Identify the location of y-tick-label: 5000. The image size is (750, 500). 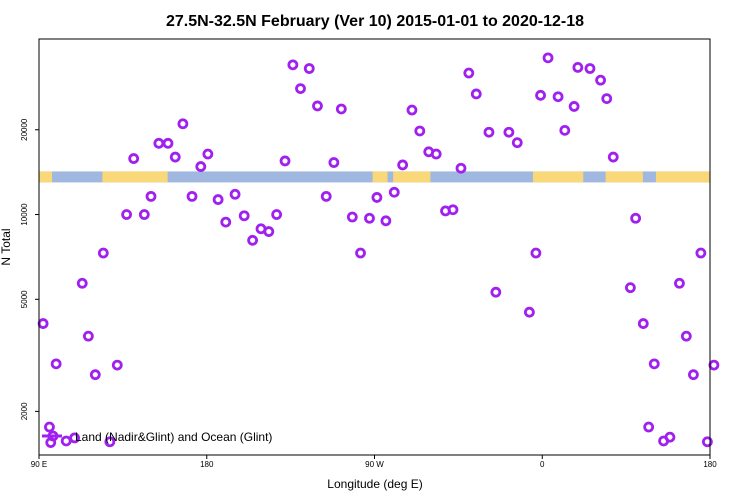
(24, 299).